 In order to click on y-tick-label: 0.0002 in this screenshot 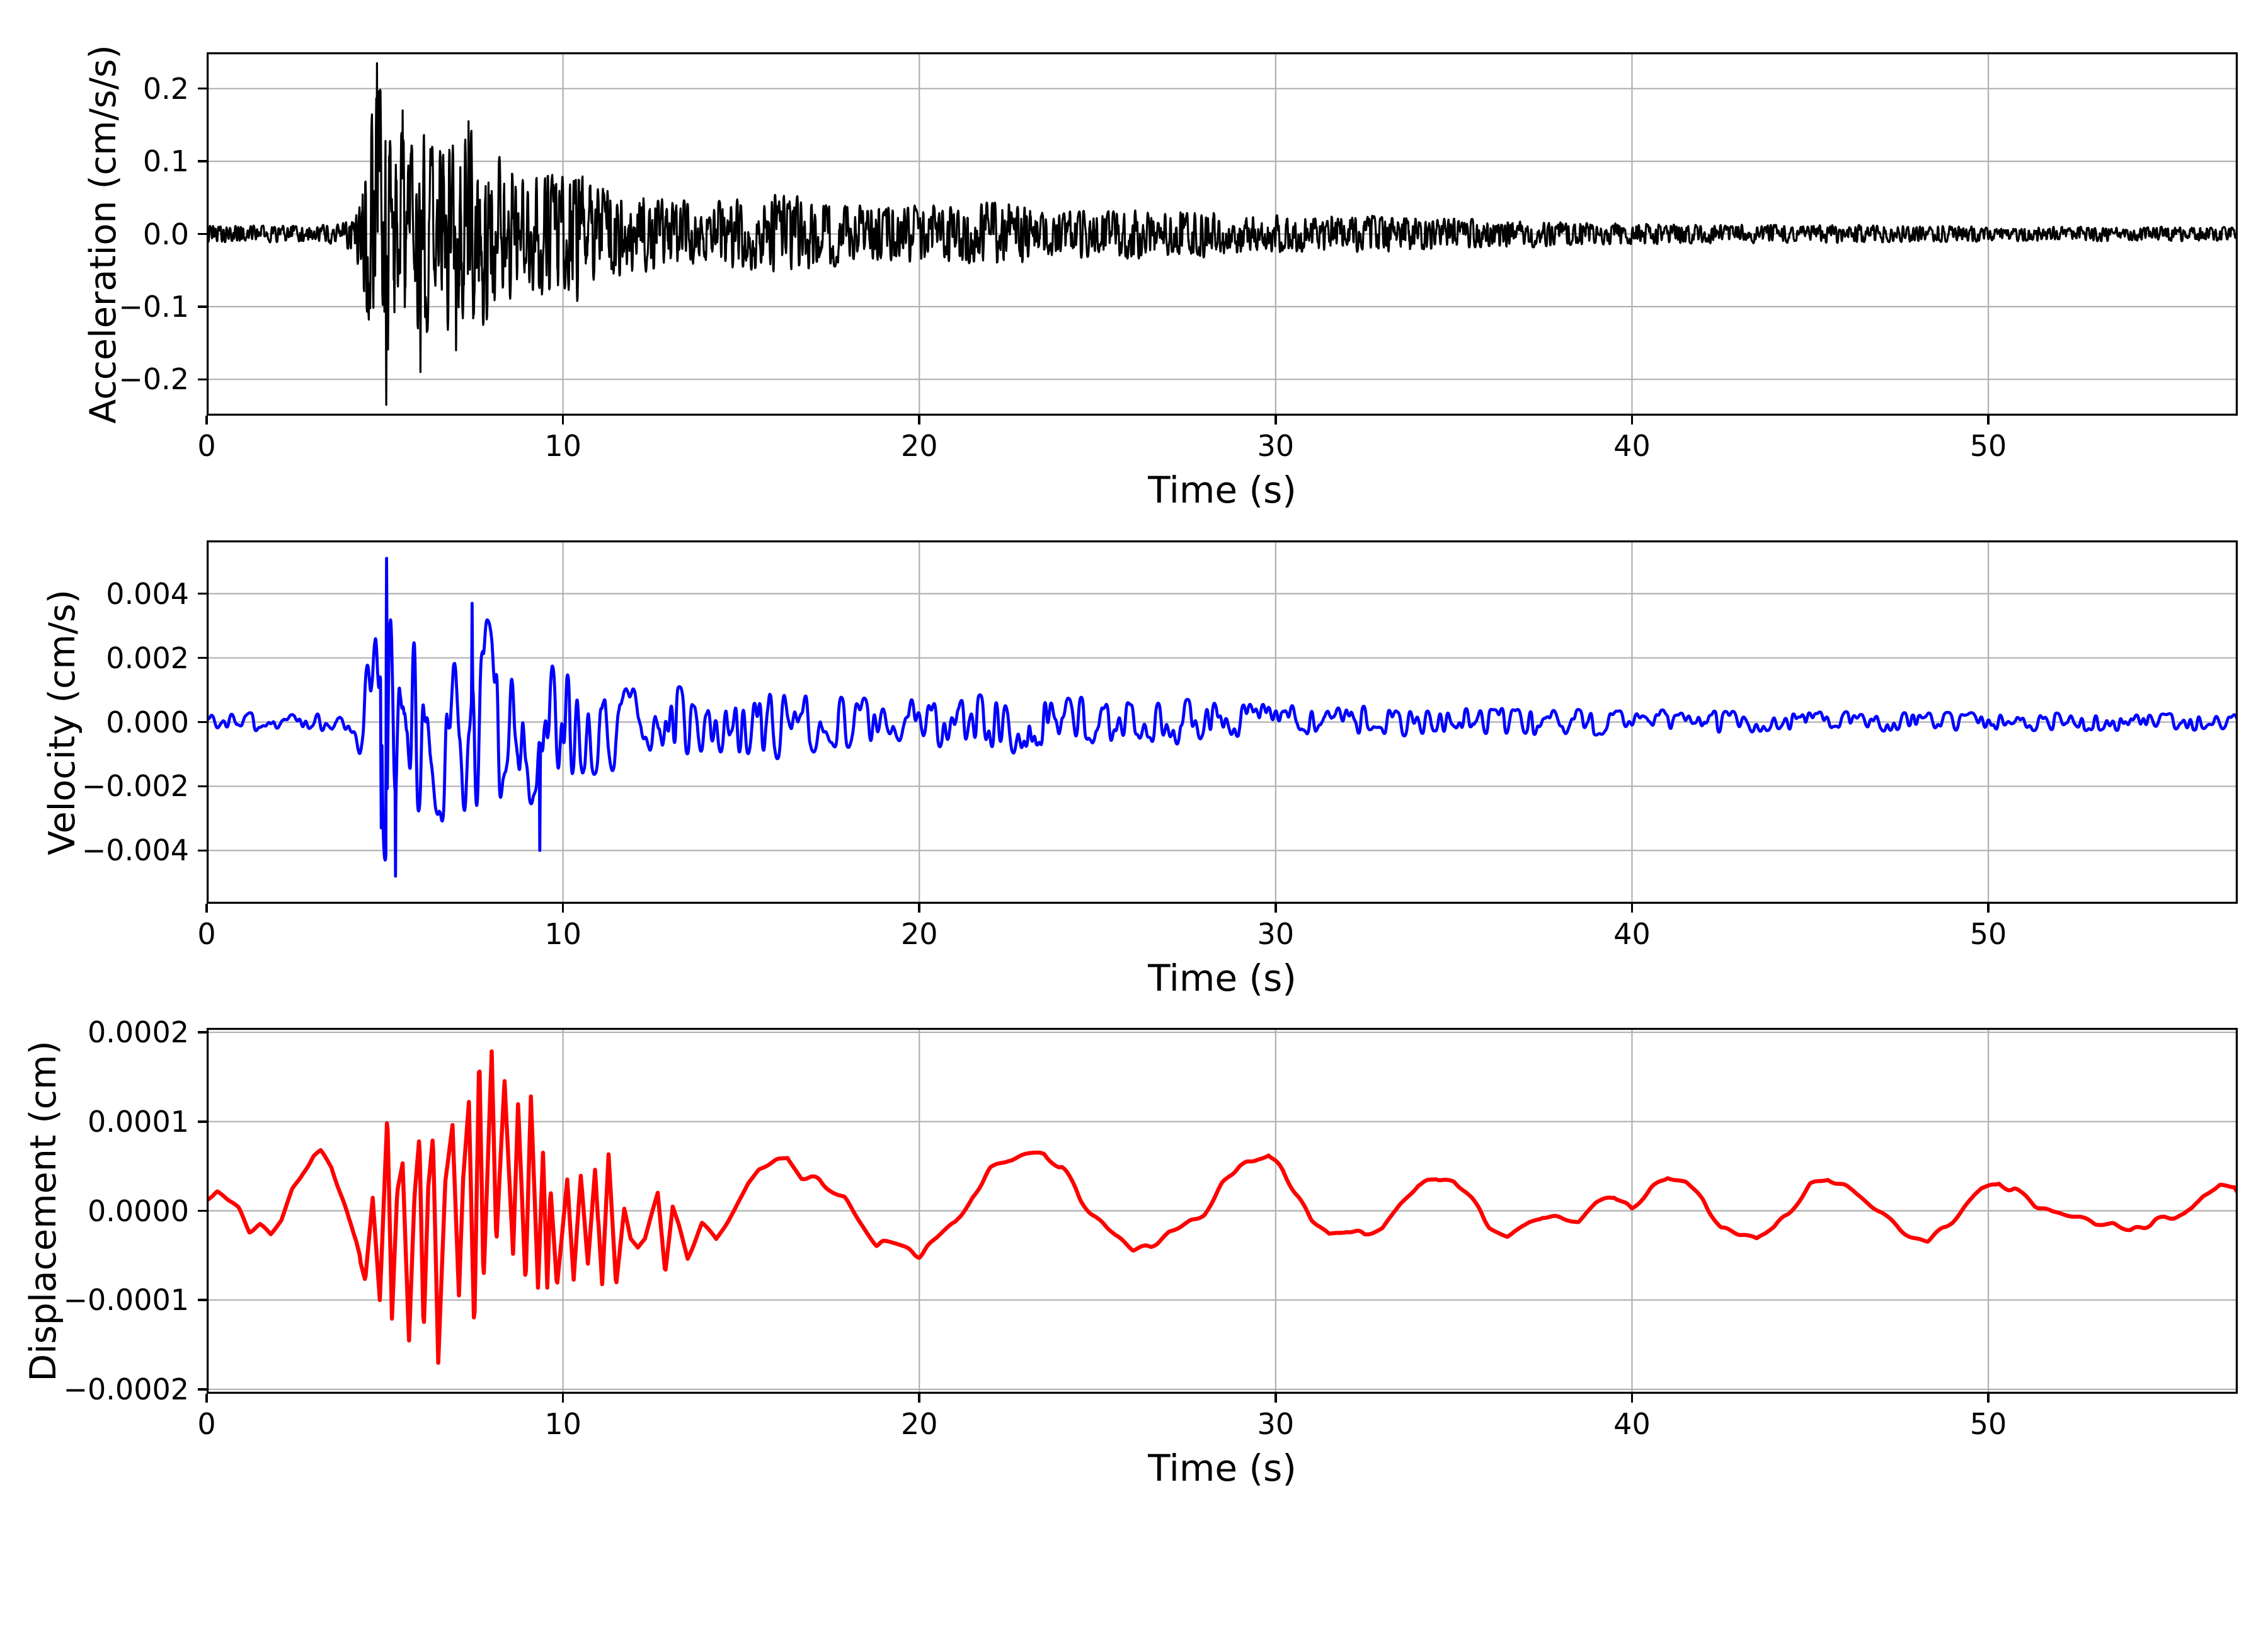, I will do `click(138, 1032)`.